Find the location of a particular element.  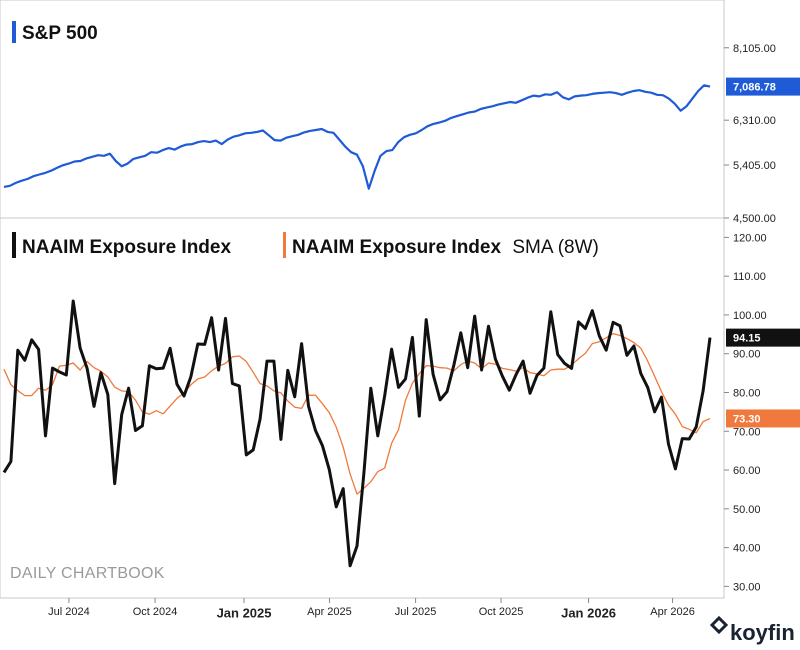

brand-name: koyfin is located at coordinates (762, 632).